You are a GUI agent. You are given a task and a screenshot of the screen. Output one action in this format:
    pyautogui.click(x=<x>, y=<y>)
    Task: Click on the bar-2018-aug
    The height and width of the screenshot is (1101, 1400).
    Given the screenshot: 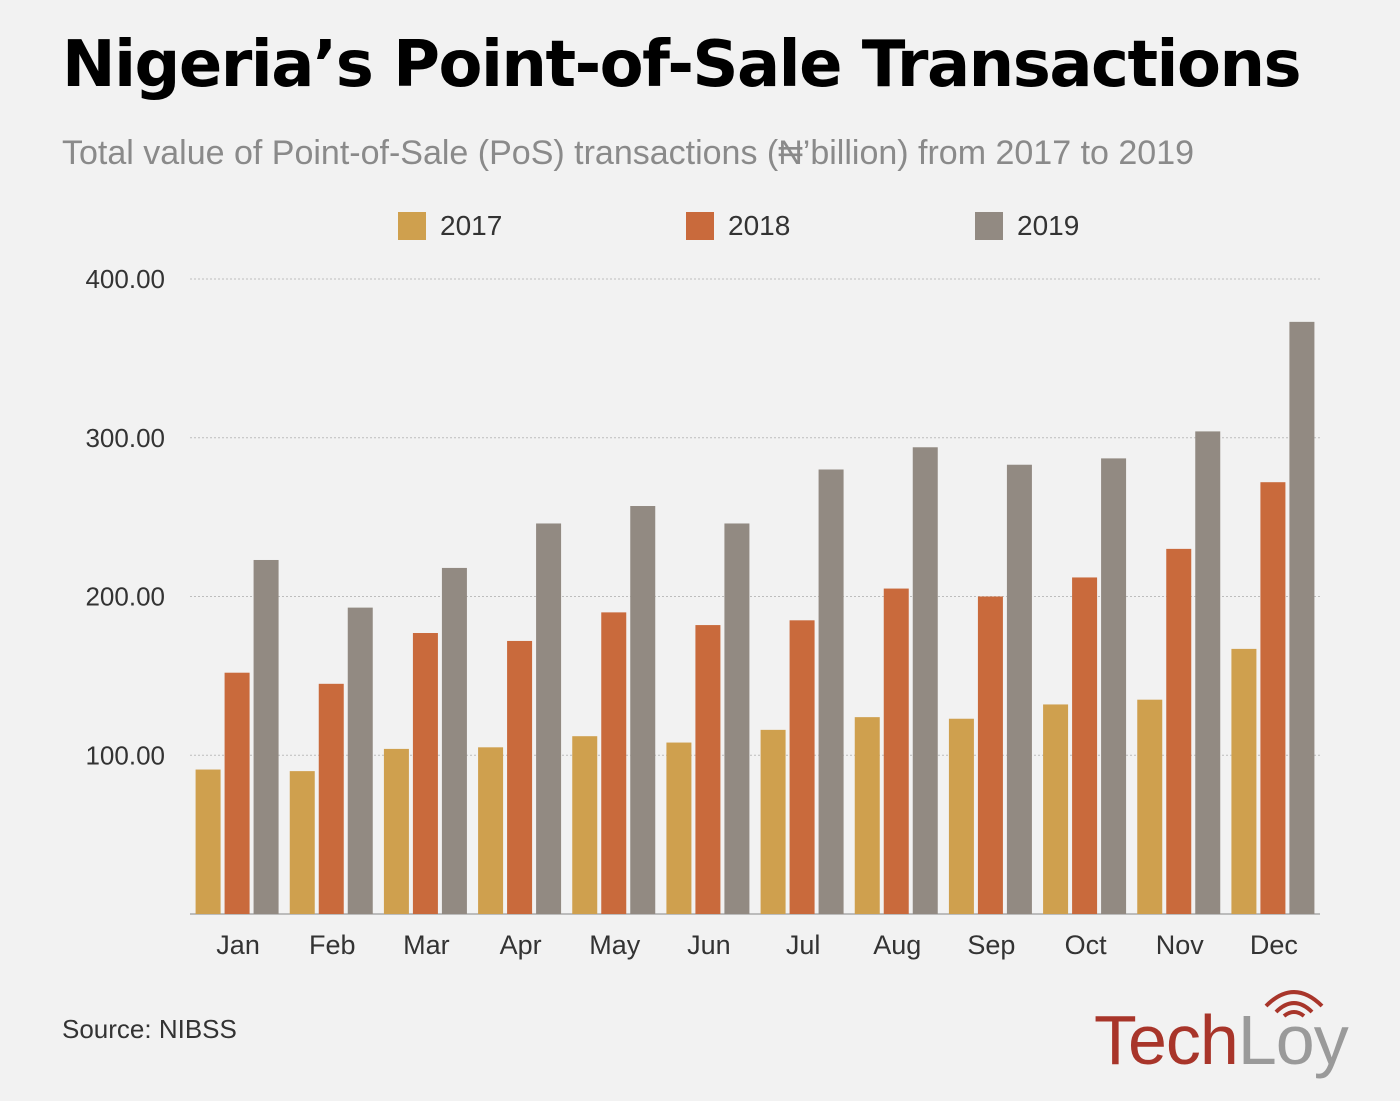 What is the action you would take?
    pyautogui.click(x=896, y=751)
    